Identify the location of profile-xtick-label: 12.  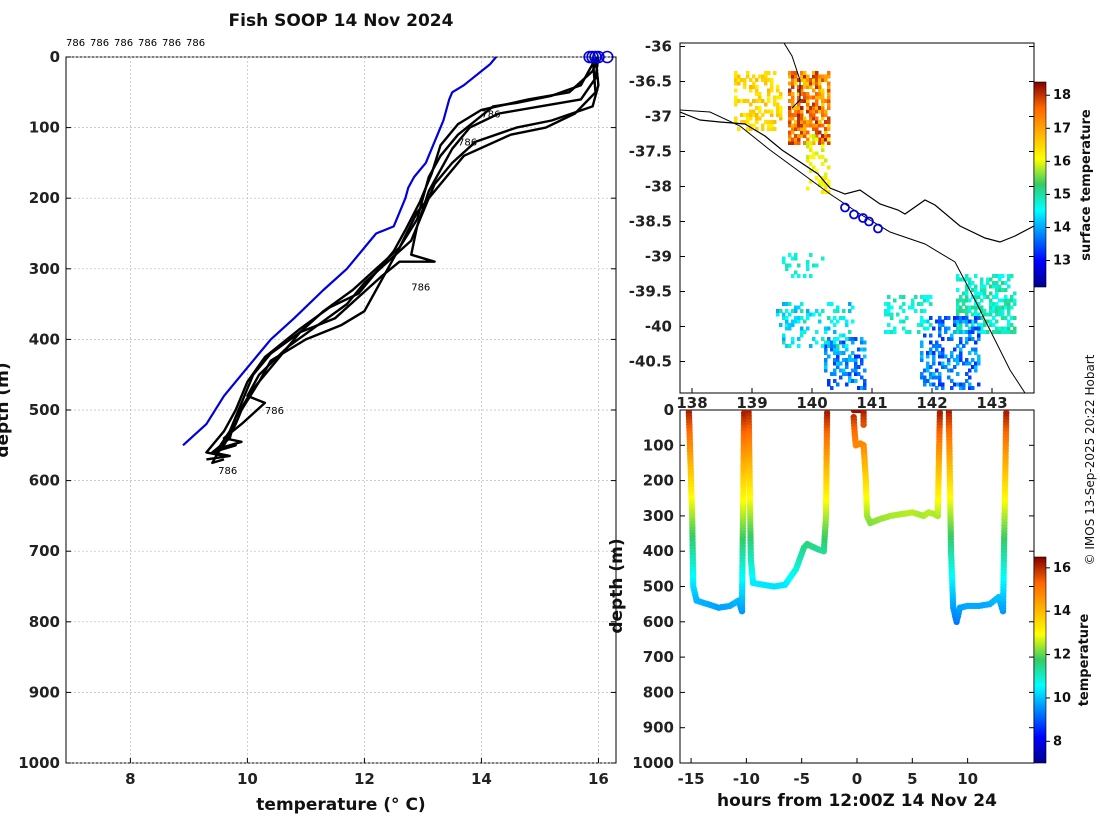
(364, 779).